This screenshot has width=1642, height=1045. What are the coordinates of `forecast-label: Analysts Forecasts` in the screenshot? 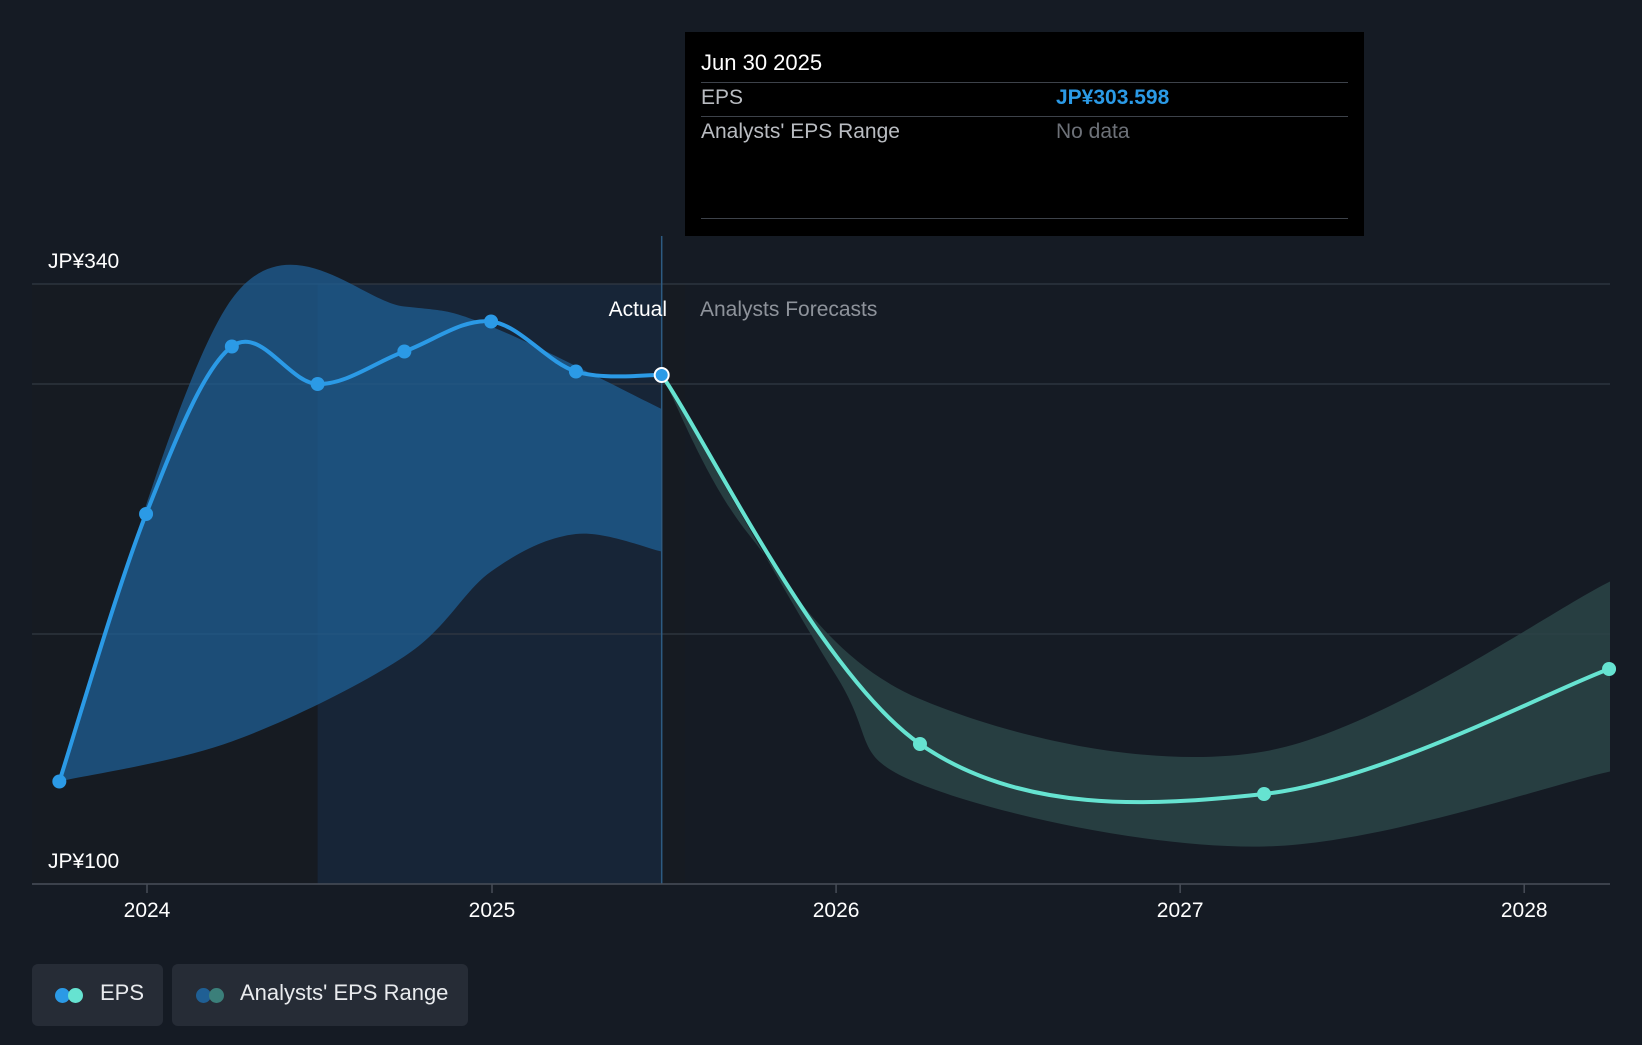 It's located at (788, 309).